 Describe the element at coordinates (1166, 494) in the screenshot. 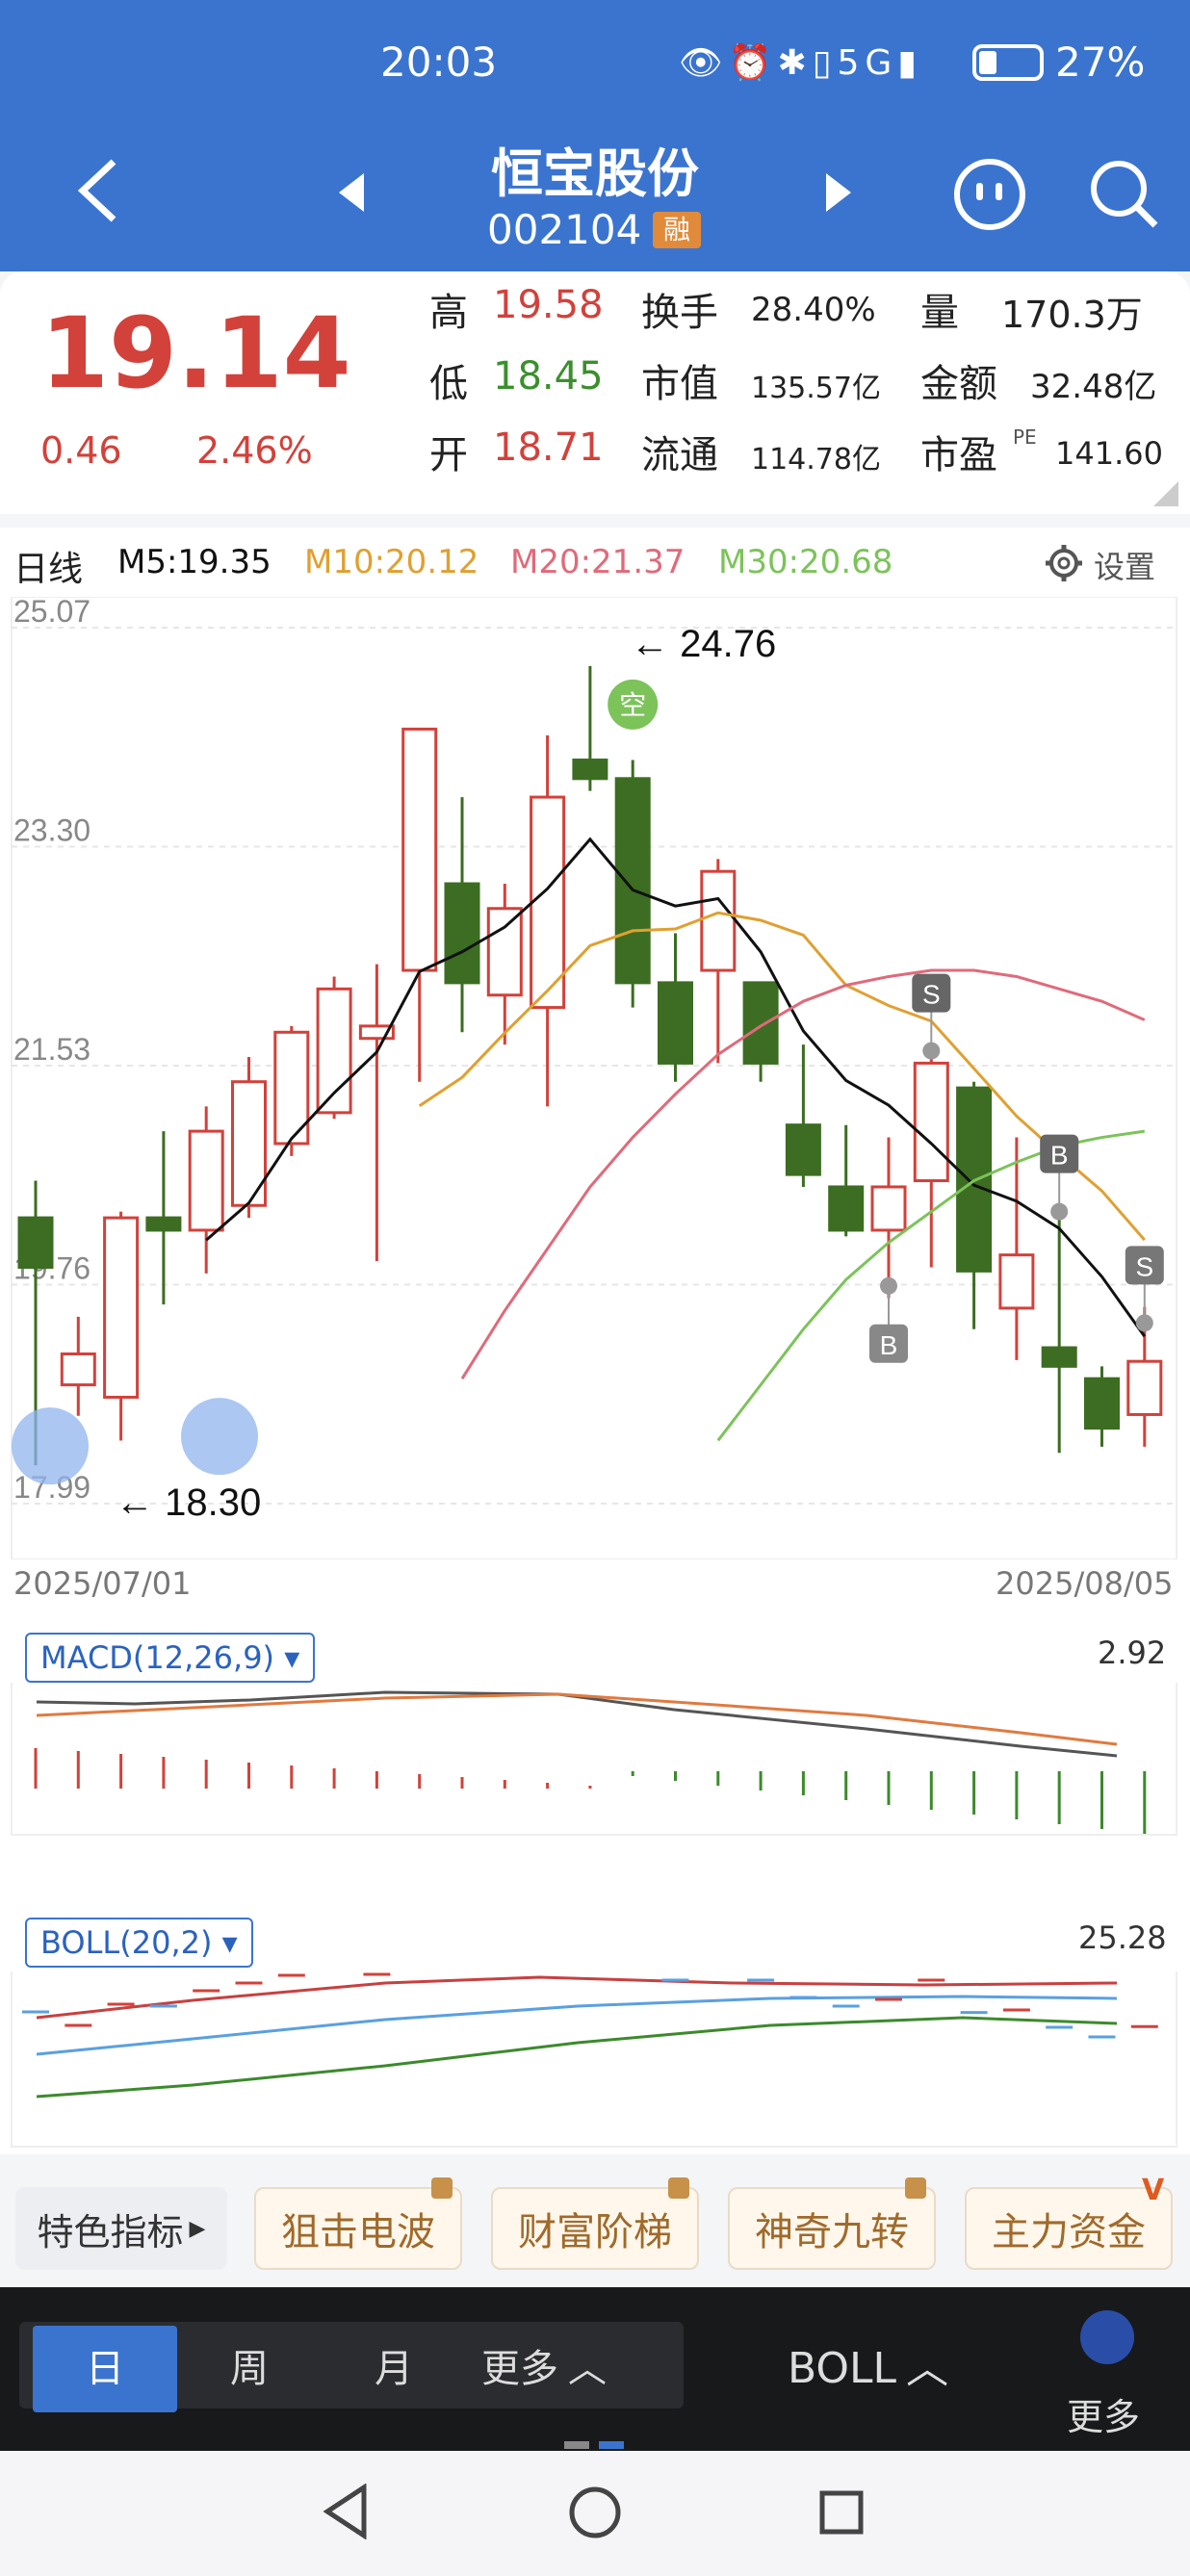

I see `expand-corner-icon` at that location.